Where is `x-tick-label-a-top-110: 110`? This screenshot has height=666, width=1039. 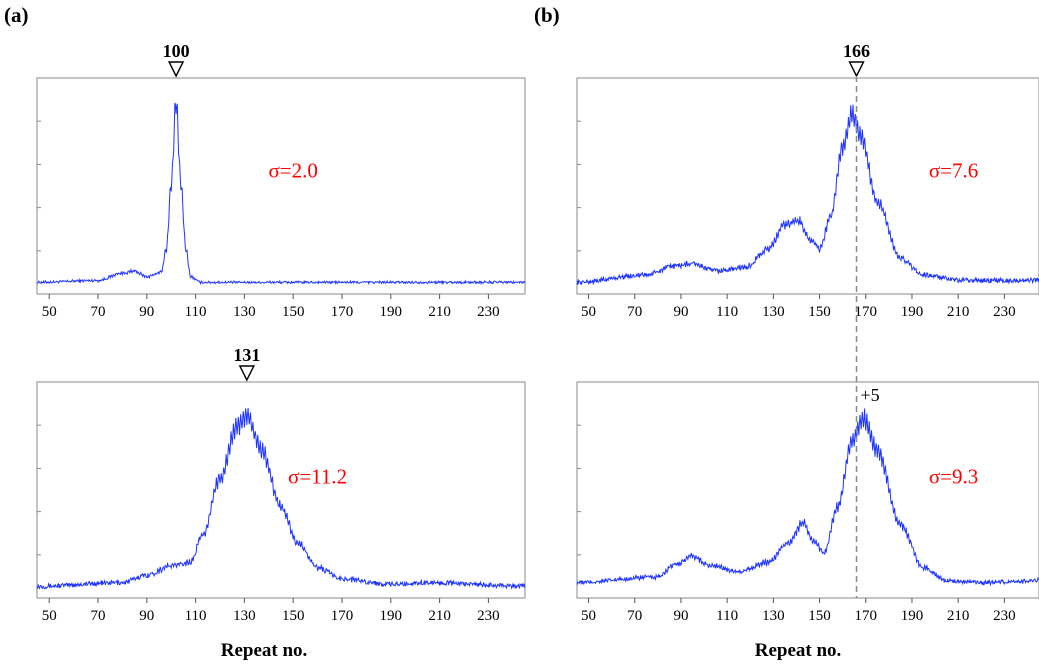
x-tick-label-a-top-110: 110 is located at coordinates (196, 312).